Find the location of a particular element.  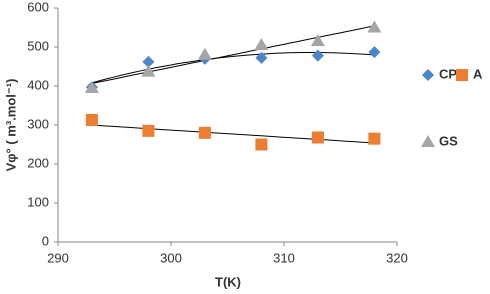

legend-label: CP is located at coordinates (448, 73).